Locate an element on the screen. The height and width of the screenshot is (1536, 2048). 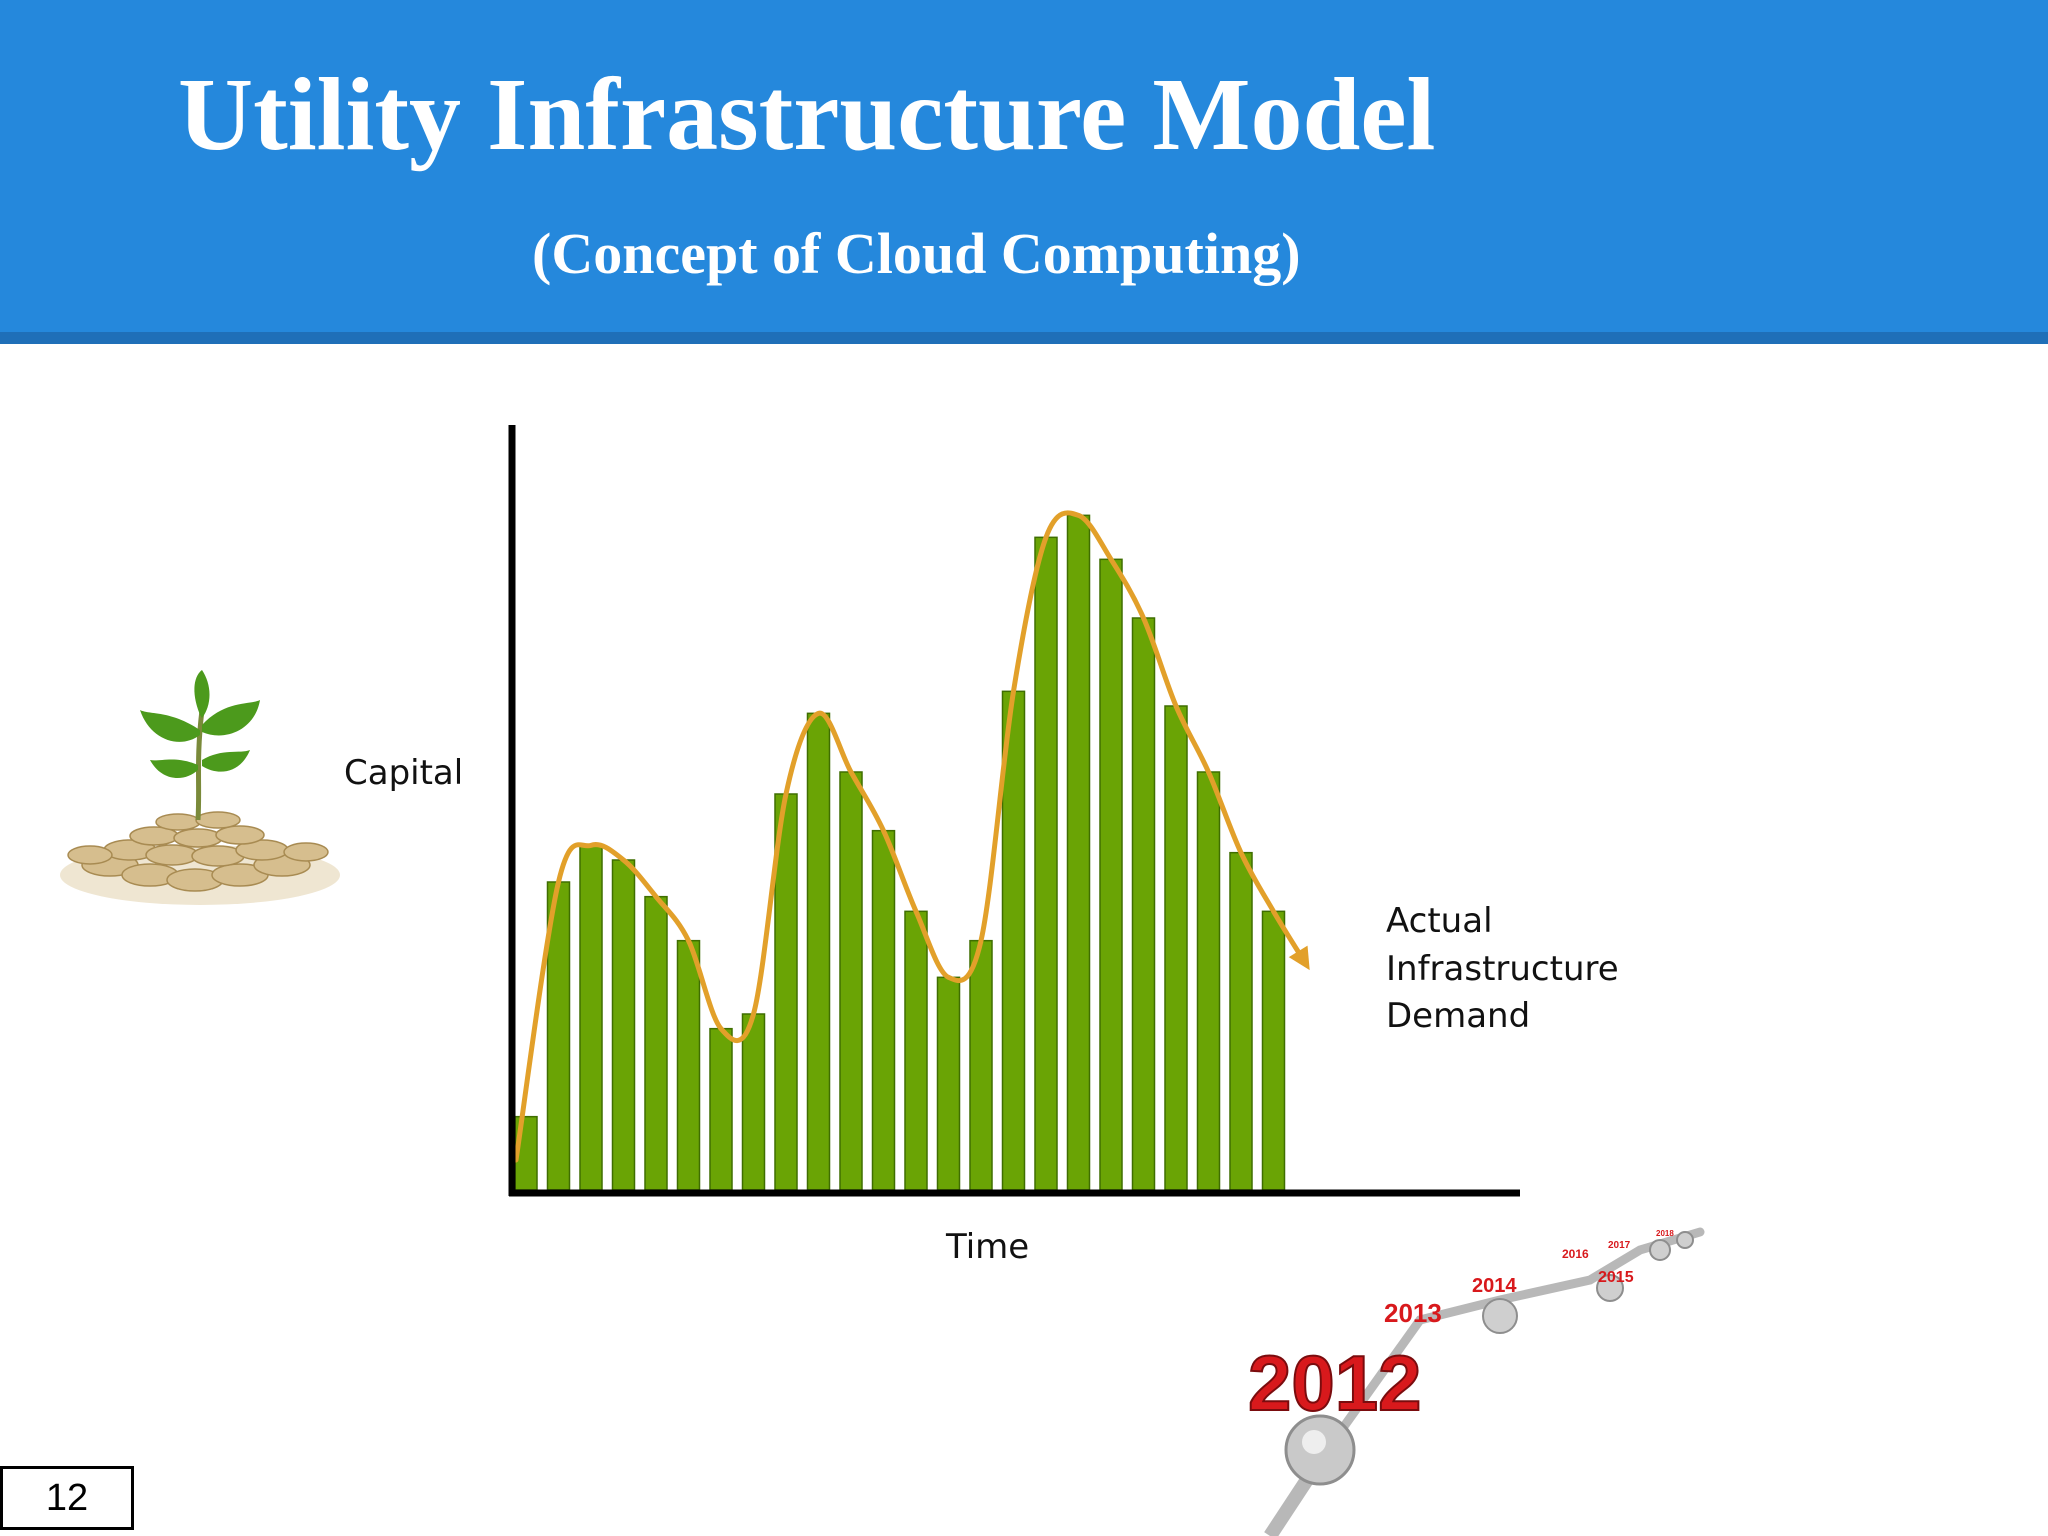
year-timeline-icon: 2012 2013 2014 2015 2016 2017 2018 is located at coordinates (1476, 1381).